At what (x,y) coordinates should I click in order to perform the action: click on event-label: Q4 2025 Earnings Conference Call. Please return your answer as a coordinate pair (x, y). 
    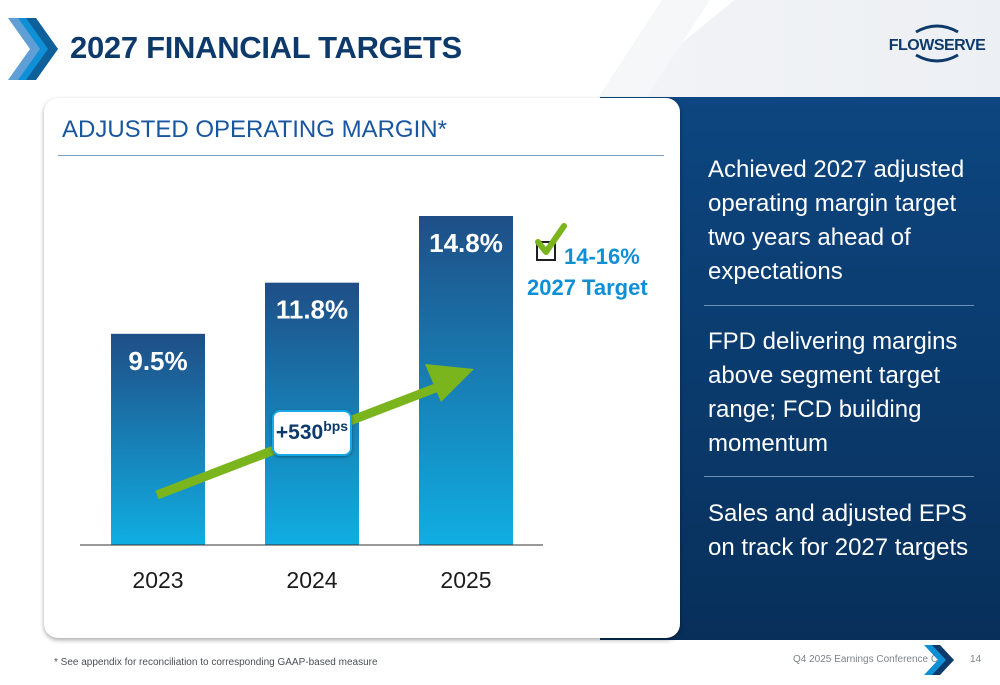
    Looking at the image, I should click on (871, 659).